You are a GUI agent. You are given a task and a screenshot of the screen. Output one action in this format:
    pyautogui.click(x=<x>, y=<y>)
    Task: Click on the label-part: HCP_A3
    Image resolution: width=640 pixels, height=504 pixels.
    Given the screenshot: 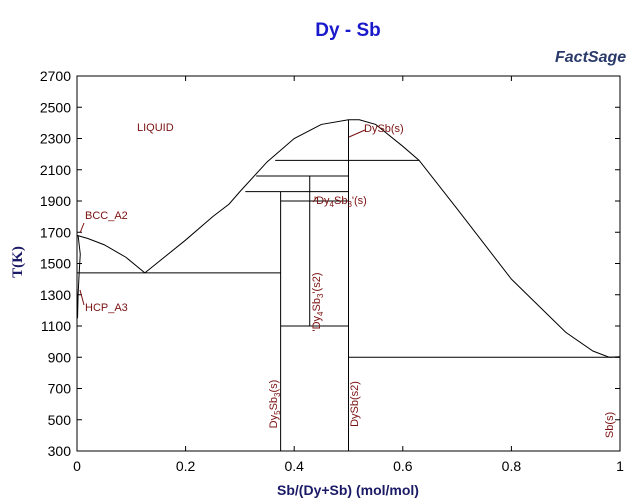 What is the action you would take?
    pyautogui.click(x=106, y=308)
    